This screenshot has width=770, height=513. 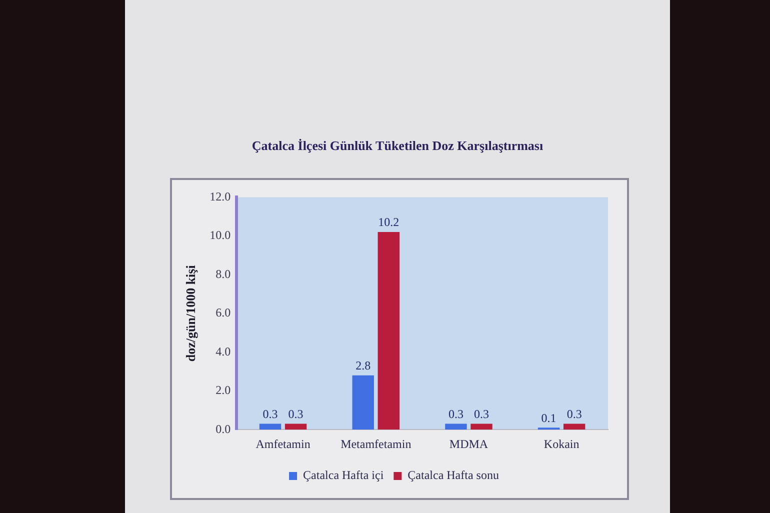 What do you see at coordinates (468, 443) in the screenshot?
I see `x-tick-label: MDMA` at bounding box center [468, 443].